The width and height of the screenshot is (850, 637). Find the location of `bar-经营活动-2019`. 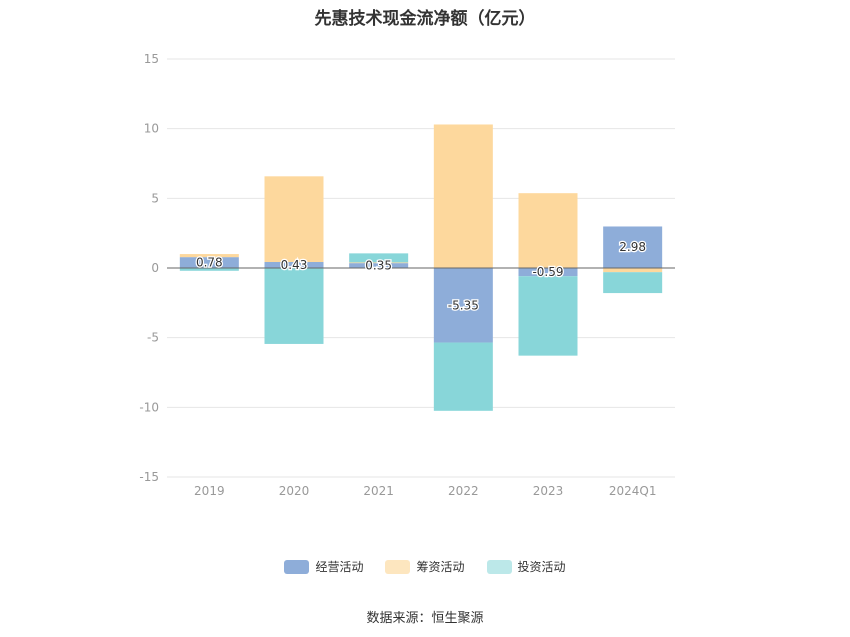

bar-经营活动-2019 is located at coordinates (209, 262).